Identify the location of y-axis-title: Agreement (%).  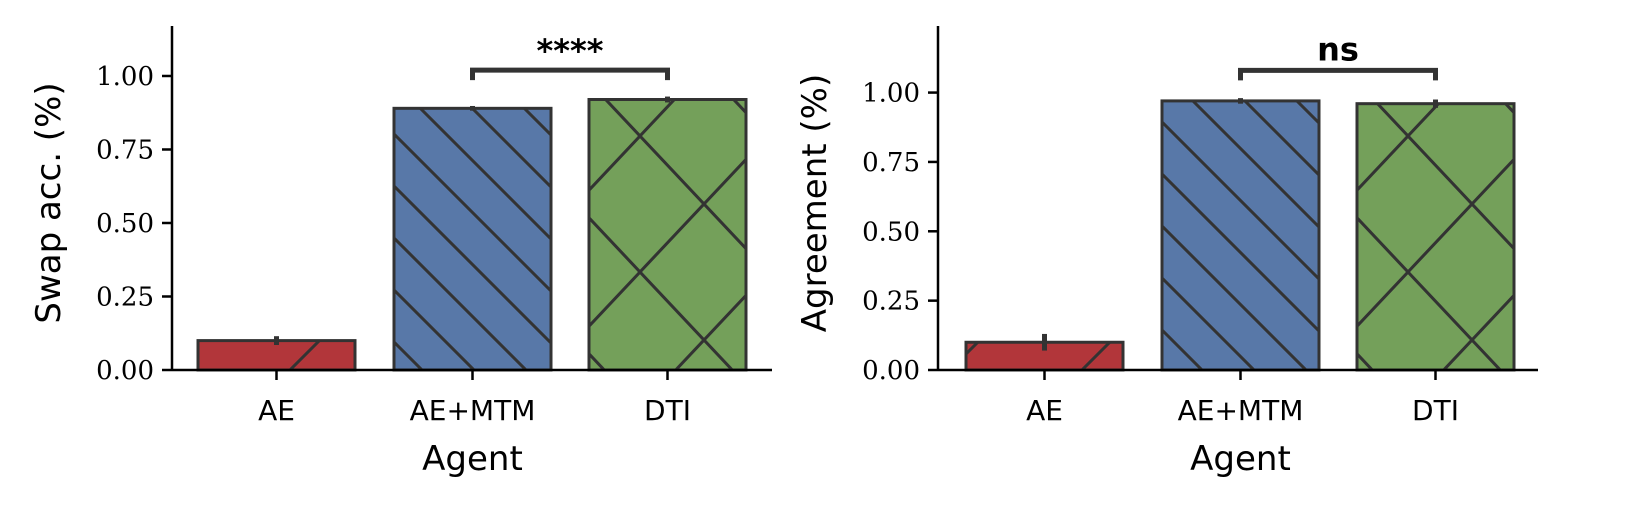
(815, 203).